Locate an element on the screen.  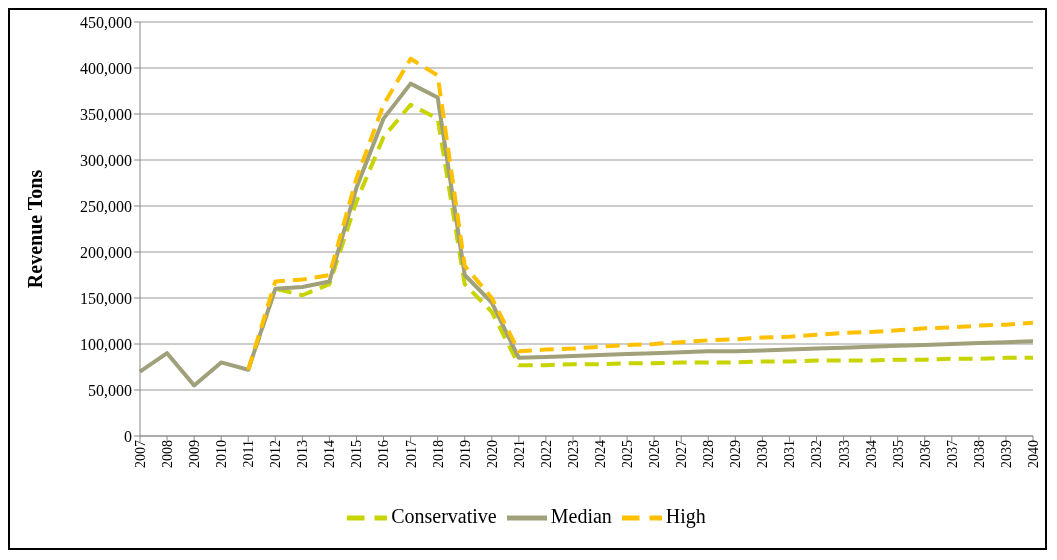
y-tick-label: 100,000 is located at coordinates (106, 344).